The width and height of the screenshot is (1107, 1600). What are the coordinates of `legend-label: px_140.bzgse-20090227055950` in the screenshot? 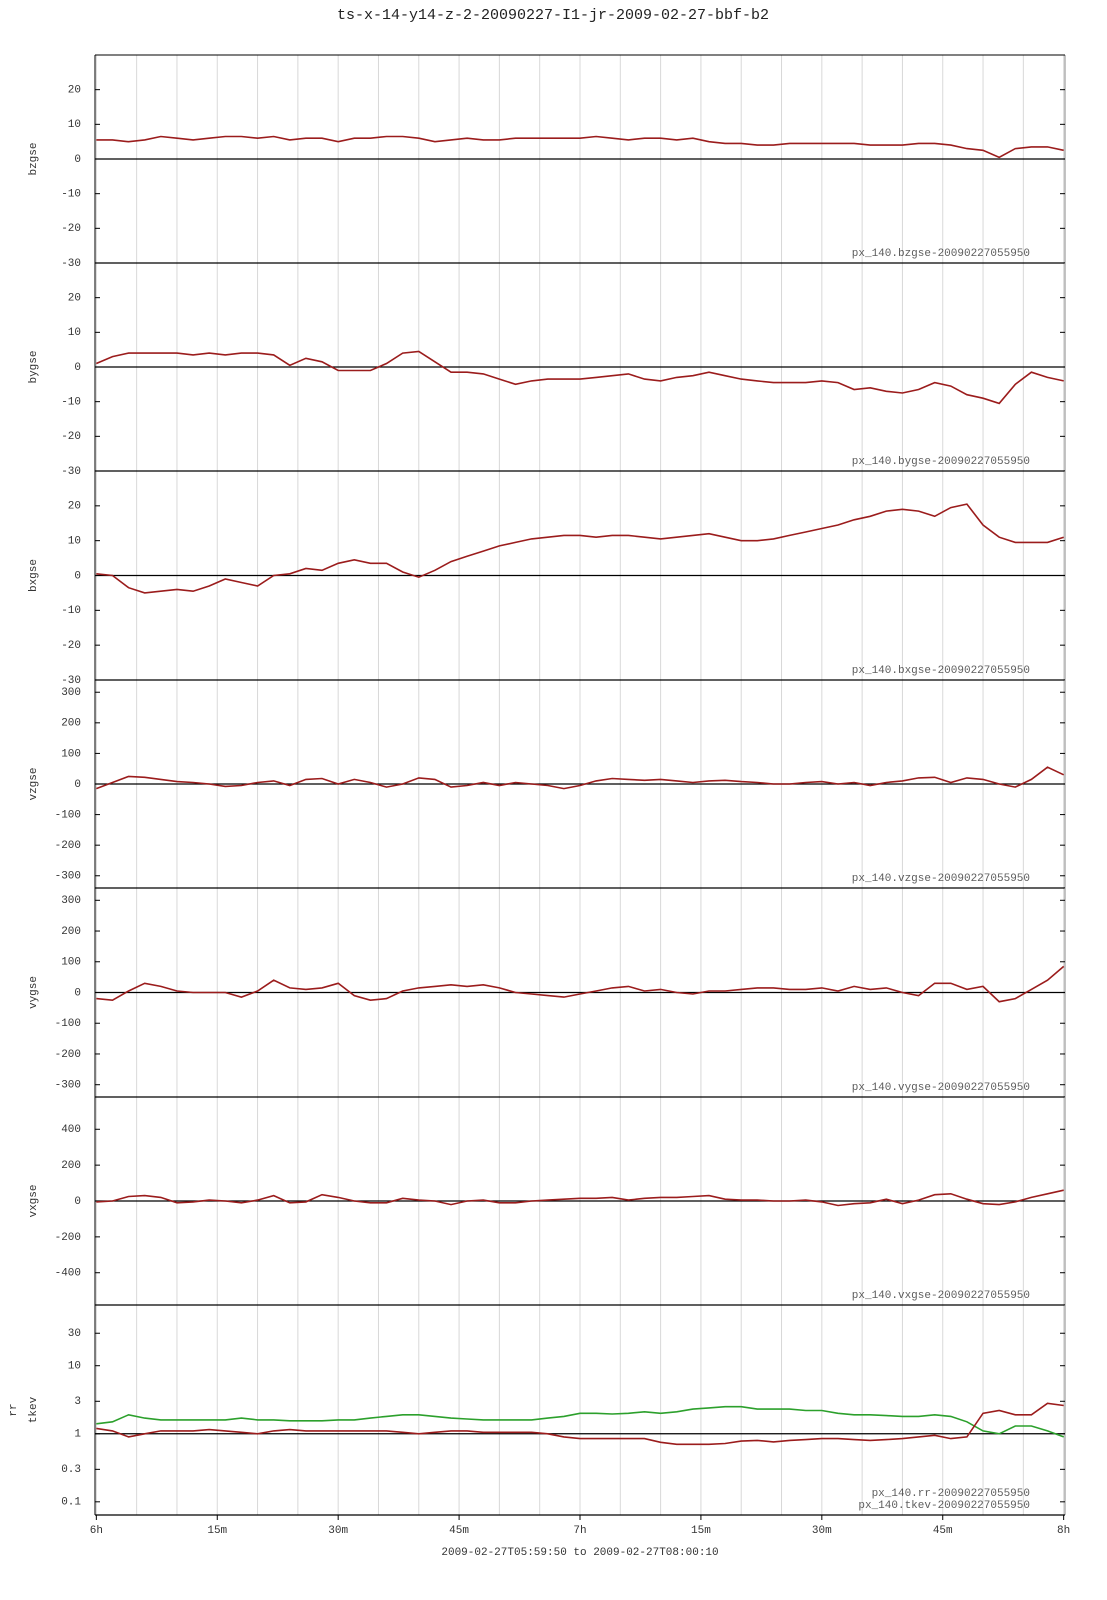 It's located at (941, 254).